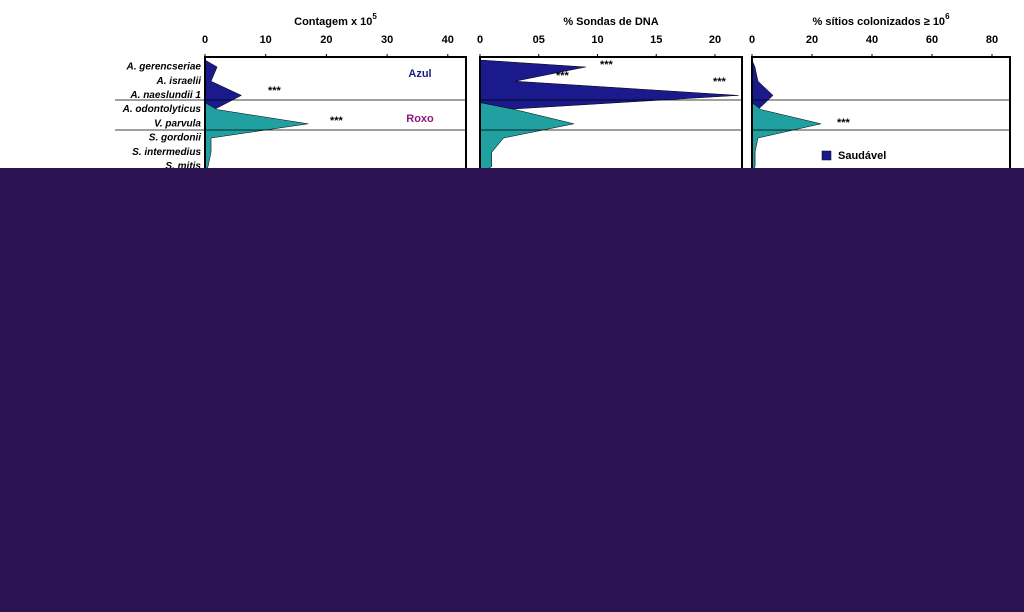 This screenshot has width=1024, height=612. I want to click on category-label: V. parvula, so click(177, 123).